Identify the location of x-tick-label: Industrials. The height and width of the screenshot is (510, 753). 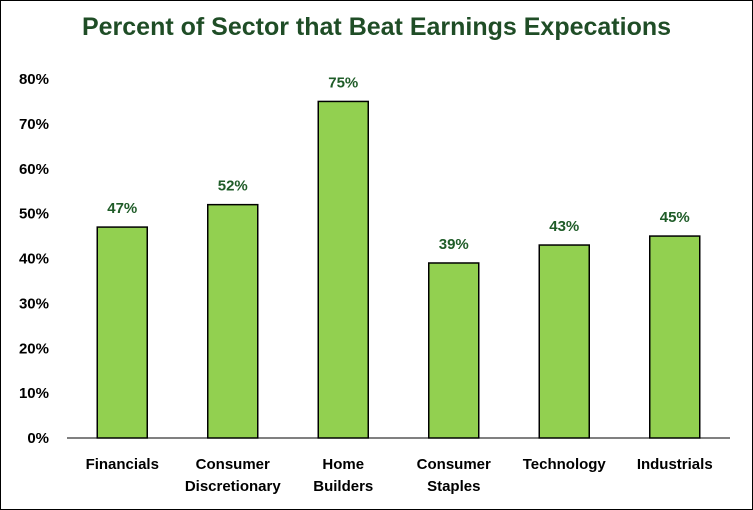
(675, 464).